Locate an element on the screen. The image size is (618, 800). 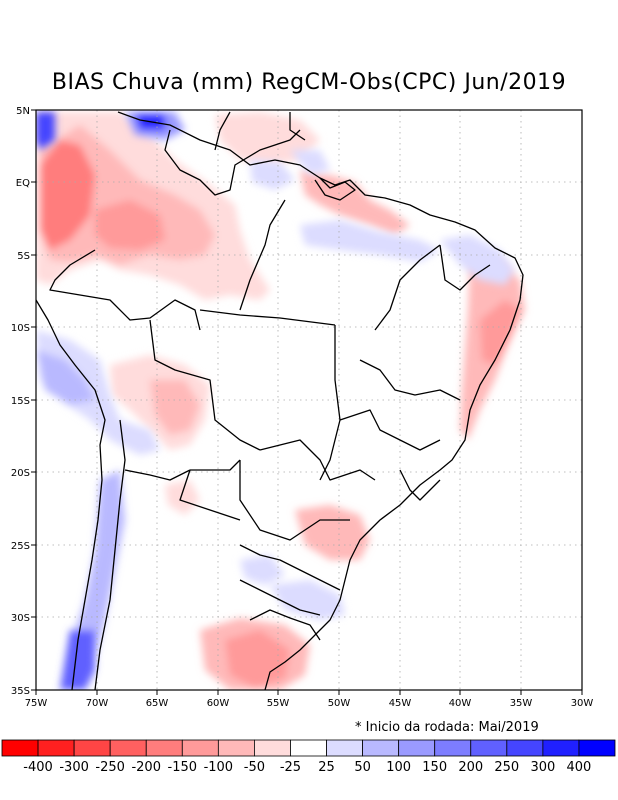
bias-patch-sao-paulo-south is located at coordinates (262, 570).